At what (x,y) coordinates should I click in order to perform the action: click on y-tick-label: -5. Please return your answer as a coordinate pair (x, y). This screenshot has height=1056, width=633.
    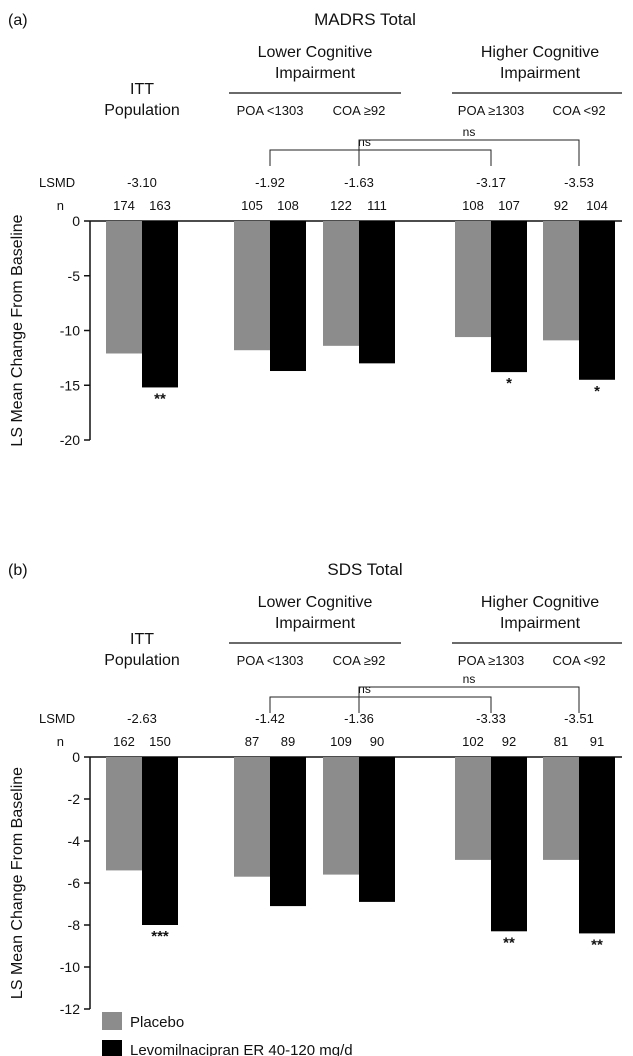
    Looking at the image, I should click on (74, 276).